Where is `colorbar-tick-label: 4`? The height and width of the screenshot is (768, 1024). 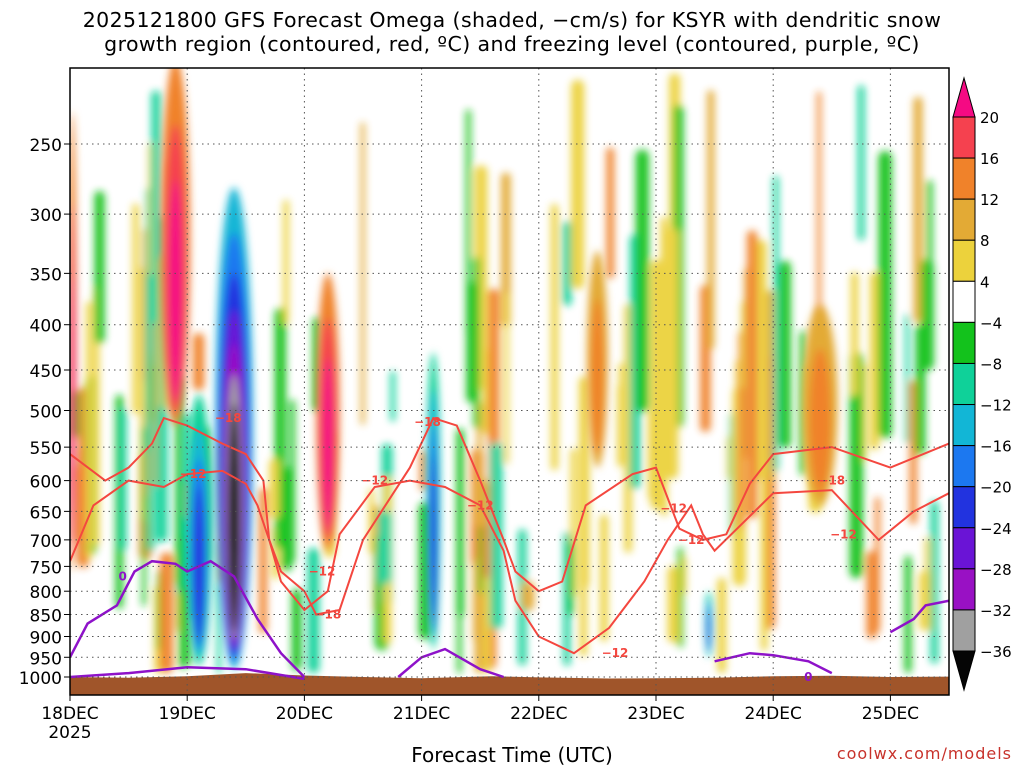 colorbar-tick-label: 4 is located at coordinates (985, 282).